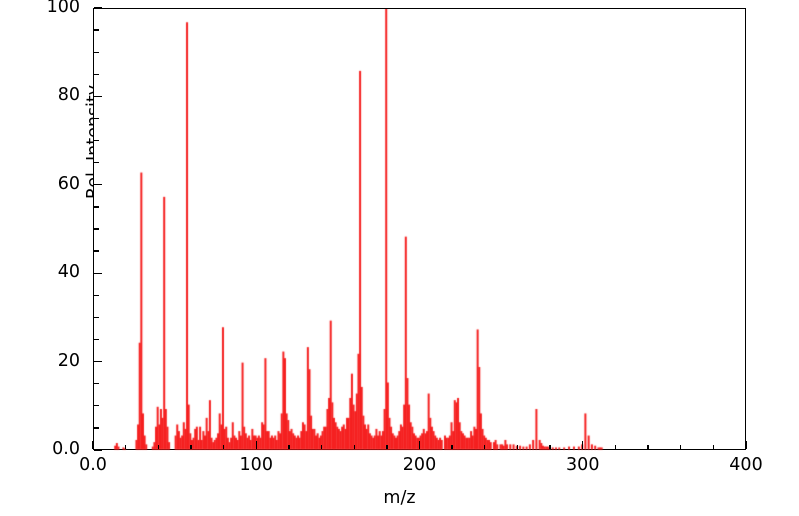 This screenshot has height=516, width=799. Describe the element at coordinates (68, 183) in the screenshot. I see `y-tick-label: 60` at that location.